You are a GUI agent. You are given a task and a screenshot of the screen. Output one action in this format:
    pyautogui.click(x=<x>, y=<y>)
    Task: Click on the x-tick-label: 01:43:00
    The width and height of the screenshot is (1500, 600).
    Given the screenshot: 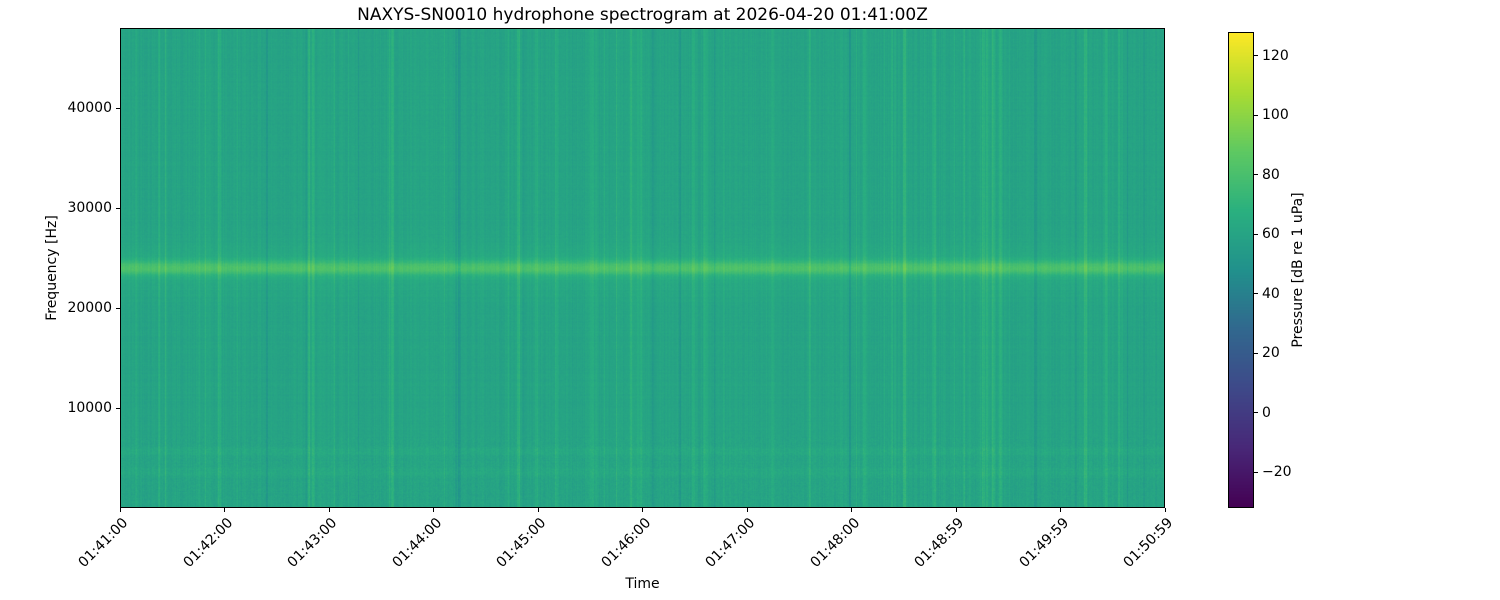 What is the action you would take?
    pyautogui.click(x=312, y=543)
    